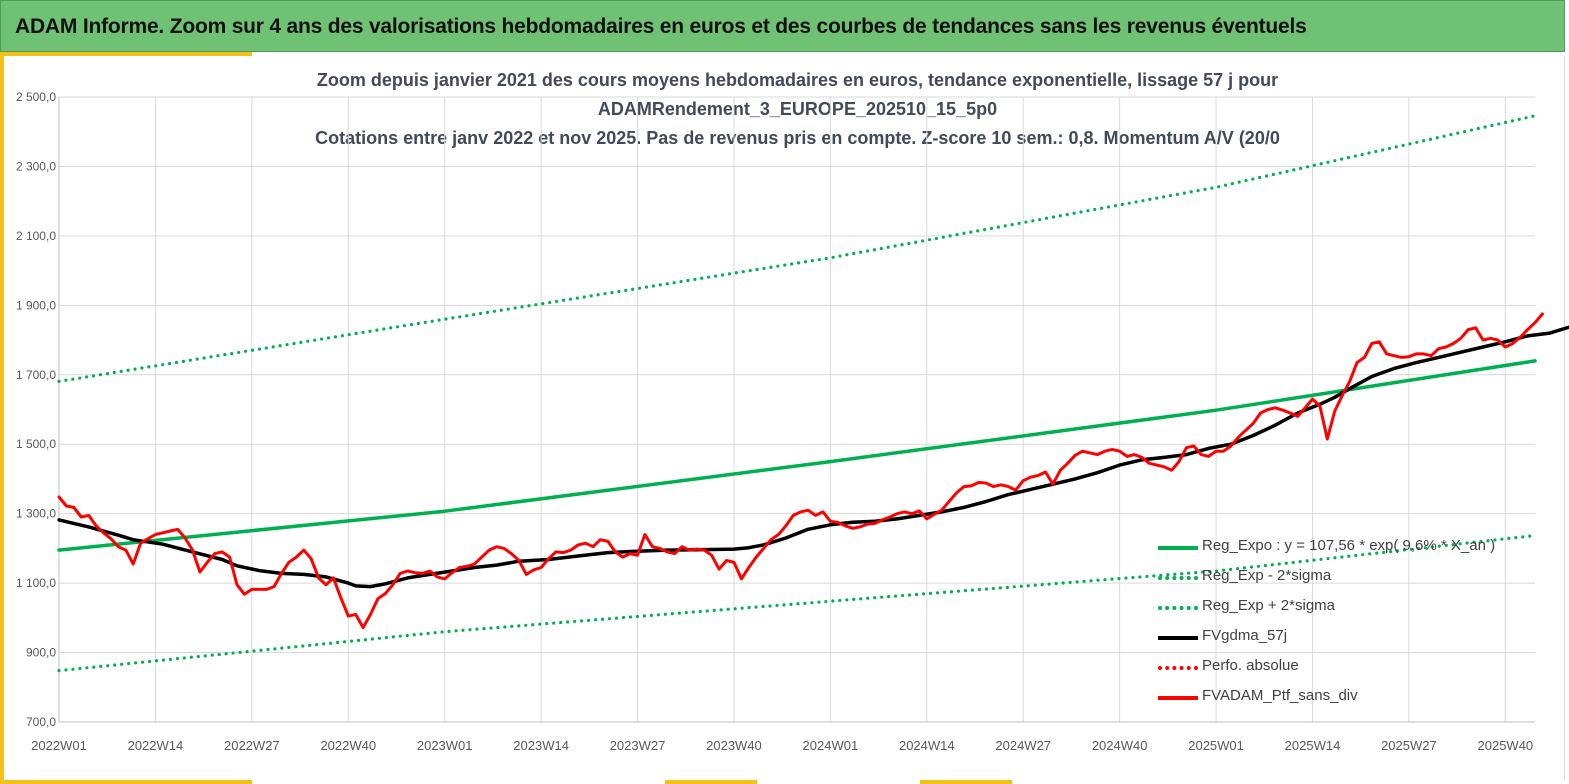  Describe the element at coordinates (36, 166) in the screenshot. I see `y-tick-label: 2 300,0` at that location.